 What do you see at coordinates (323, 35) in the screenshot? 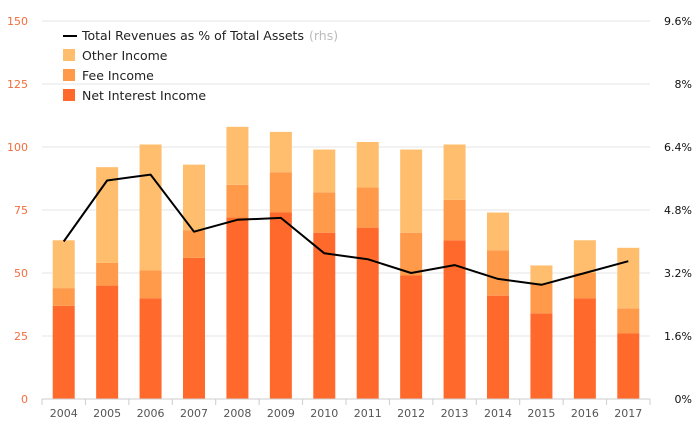
I see `legend-label-rhs-note: (rhs)` at bounding box center [323, 35].